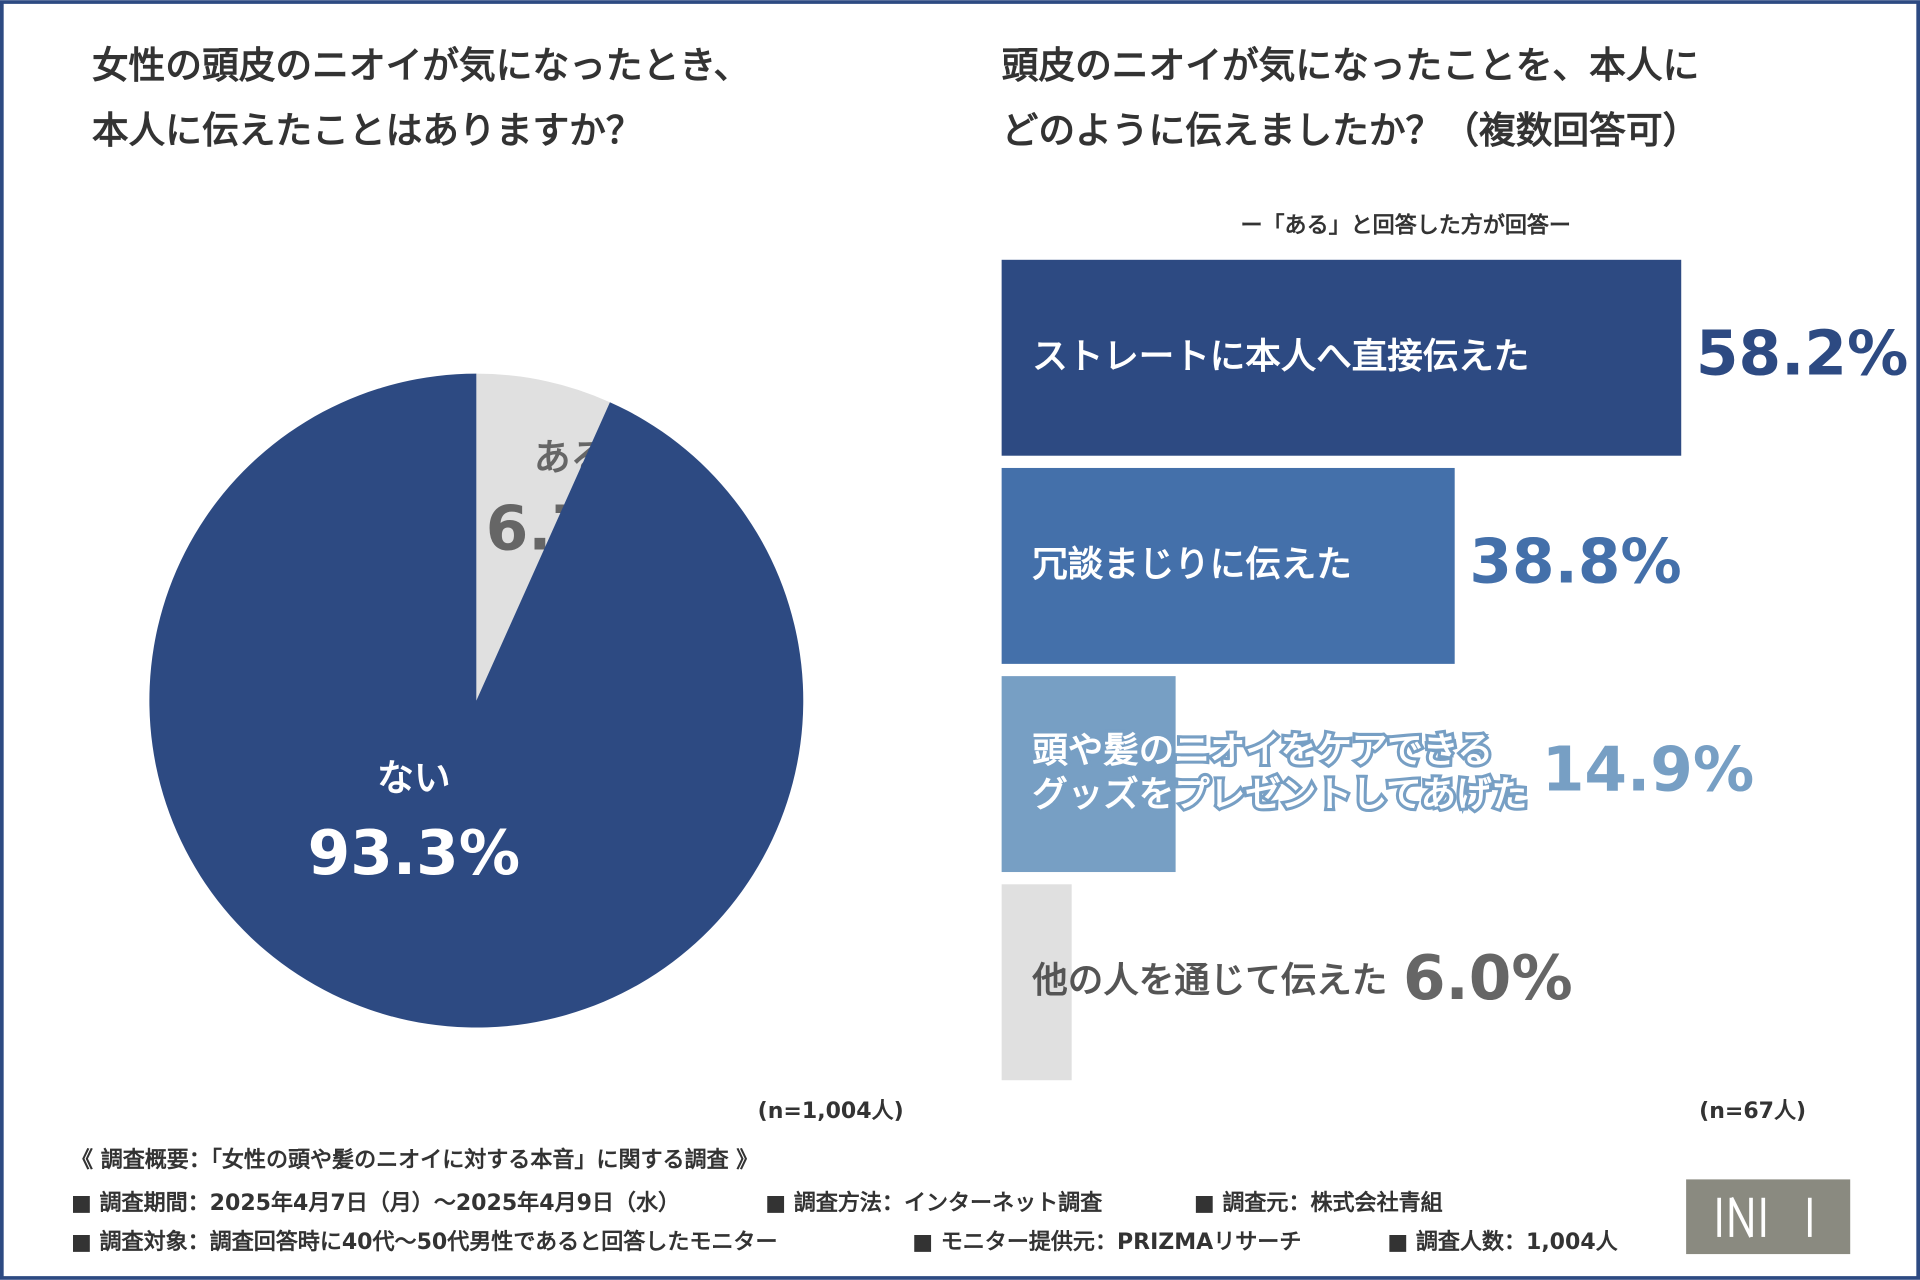 This screenshot has width=1920, height=1280. Describe the element at coordinates (831, 1111) in the screenshot. I see `sample-note: (n=1,004人)` at that location.